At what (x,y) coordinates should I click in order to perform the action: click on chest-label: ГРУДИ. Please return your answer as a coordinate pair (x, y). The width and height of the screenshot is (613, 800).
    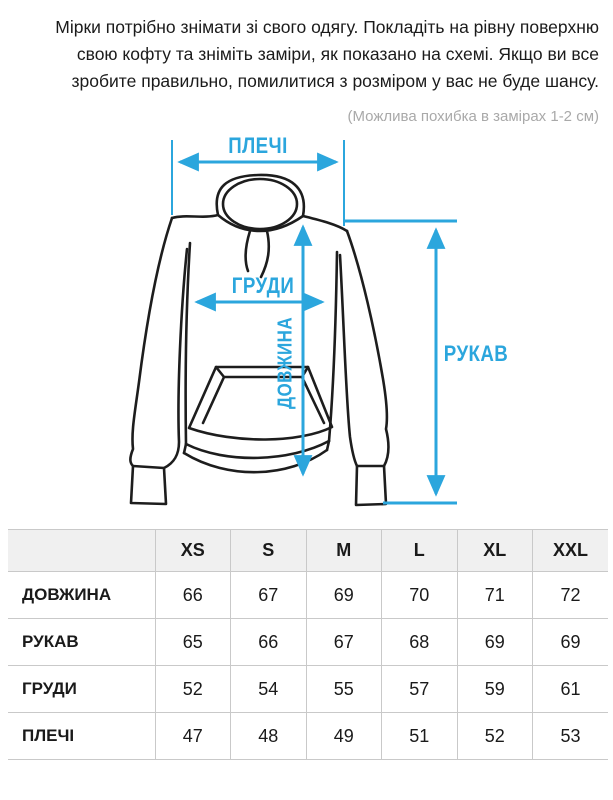
    Looking at the image, I should click on (263, 286).